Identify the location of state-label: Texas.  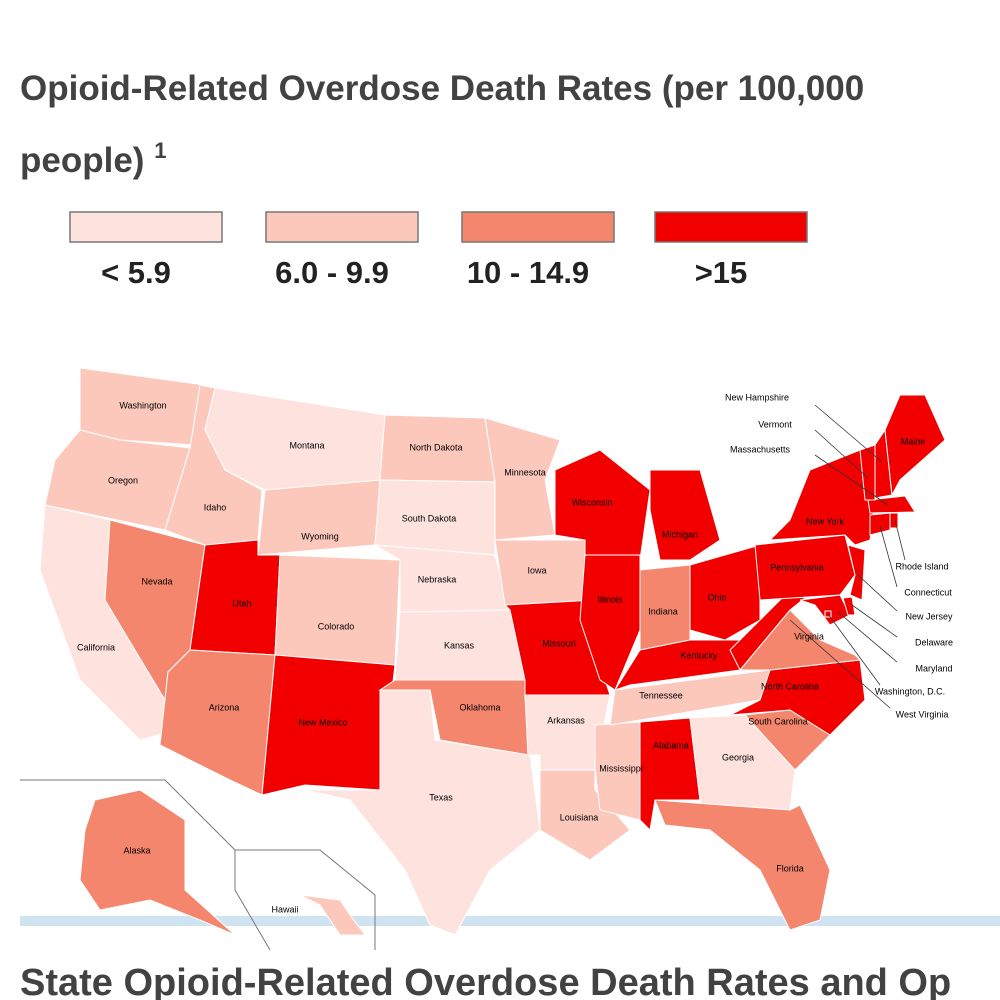
(441, 797).